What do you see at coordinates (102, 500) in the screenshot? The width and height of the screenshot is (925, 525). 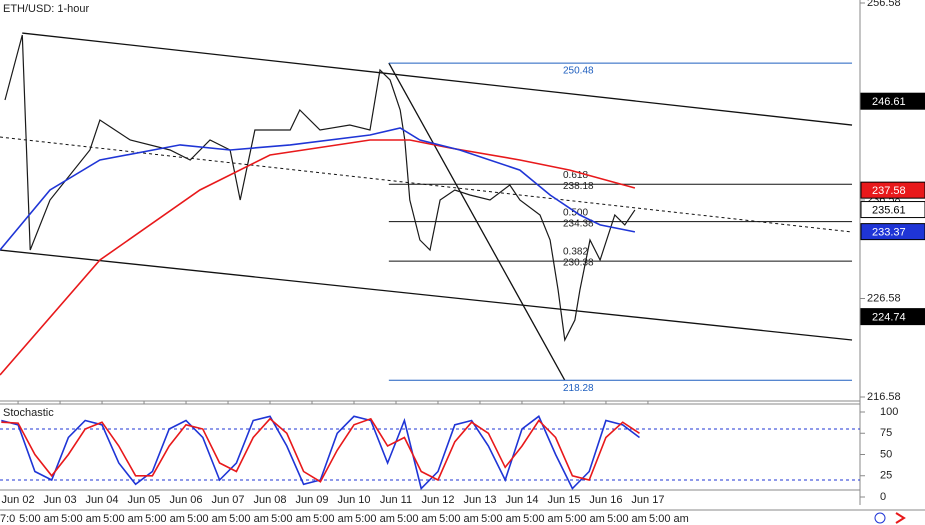 I see `x-tick-label: Jun 04` at bounding box center [102, 500].